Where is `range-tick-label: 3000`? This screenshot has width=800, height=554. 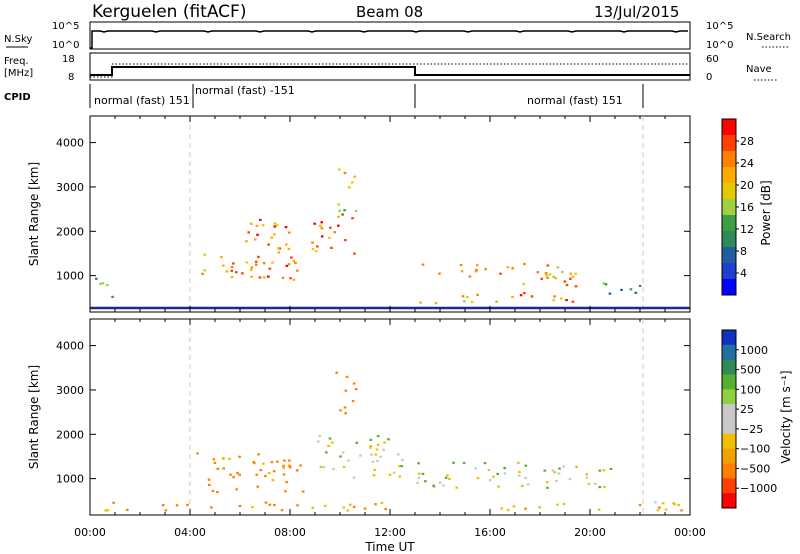
range-tick-label: 3000 is located at coordinates (70, 187).